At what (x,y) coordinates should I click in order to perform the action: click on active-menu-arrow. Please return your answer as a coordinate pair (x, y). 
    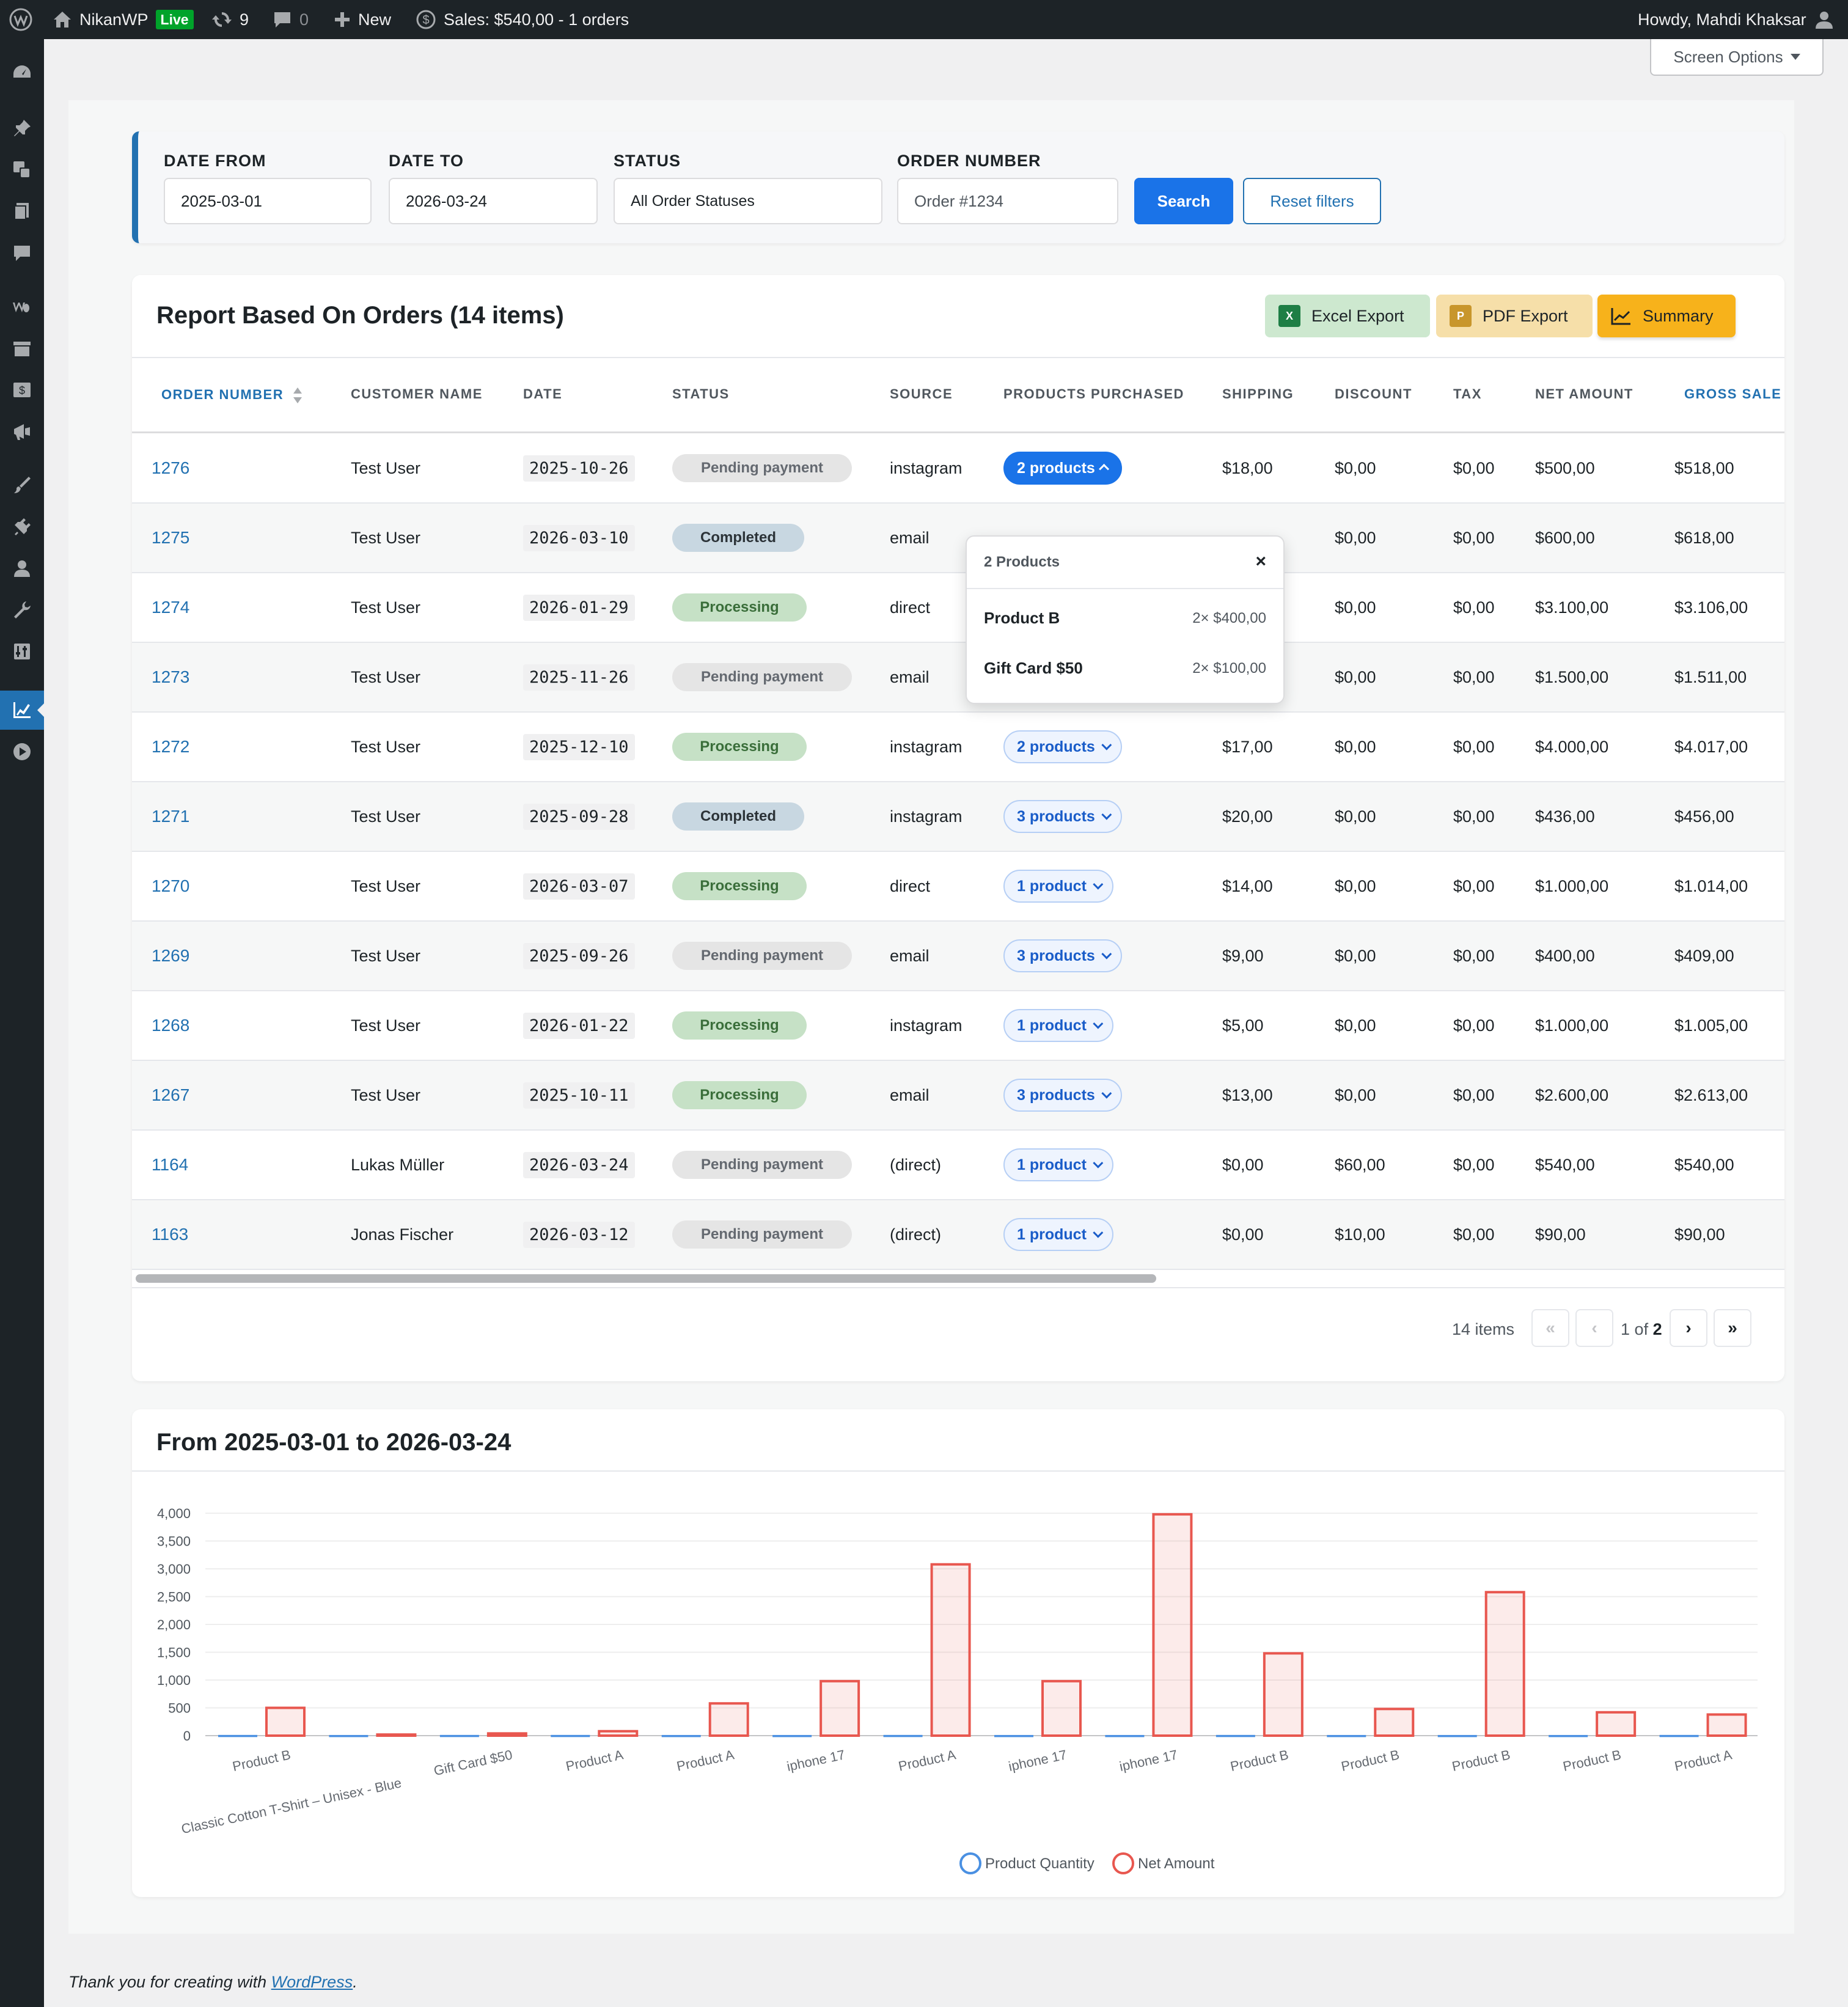
    Looking at the image, I should click on (41, 710).